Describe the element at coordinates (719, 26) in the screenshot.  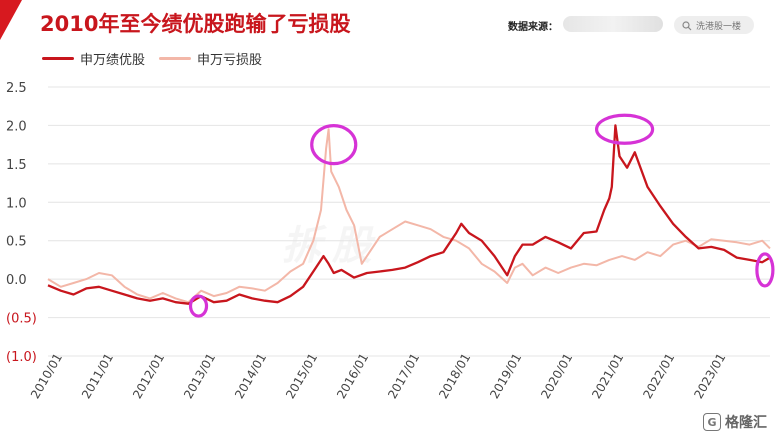
I see `search-text: 洗港股一楼` at that location.